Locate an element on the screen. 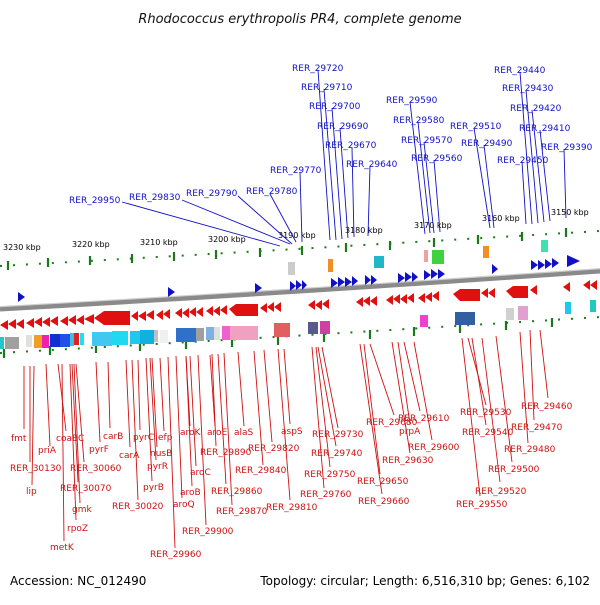  gene-label: fmt is located at coordinates (19, 439).